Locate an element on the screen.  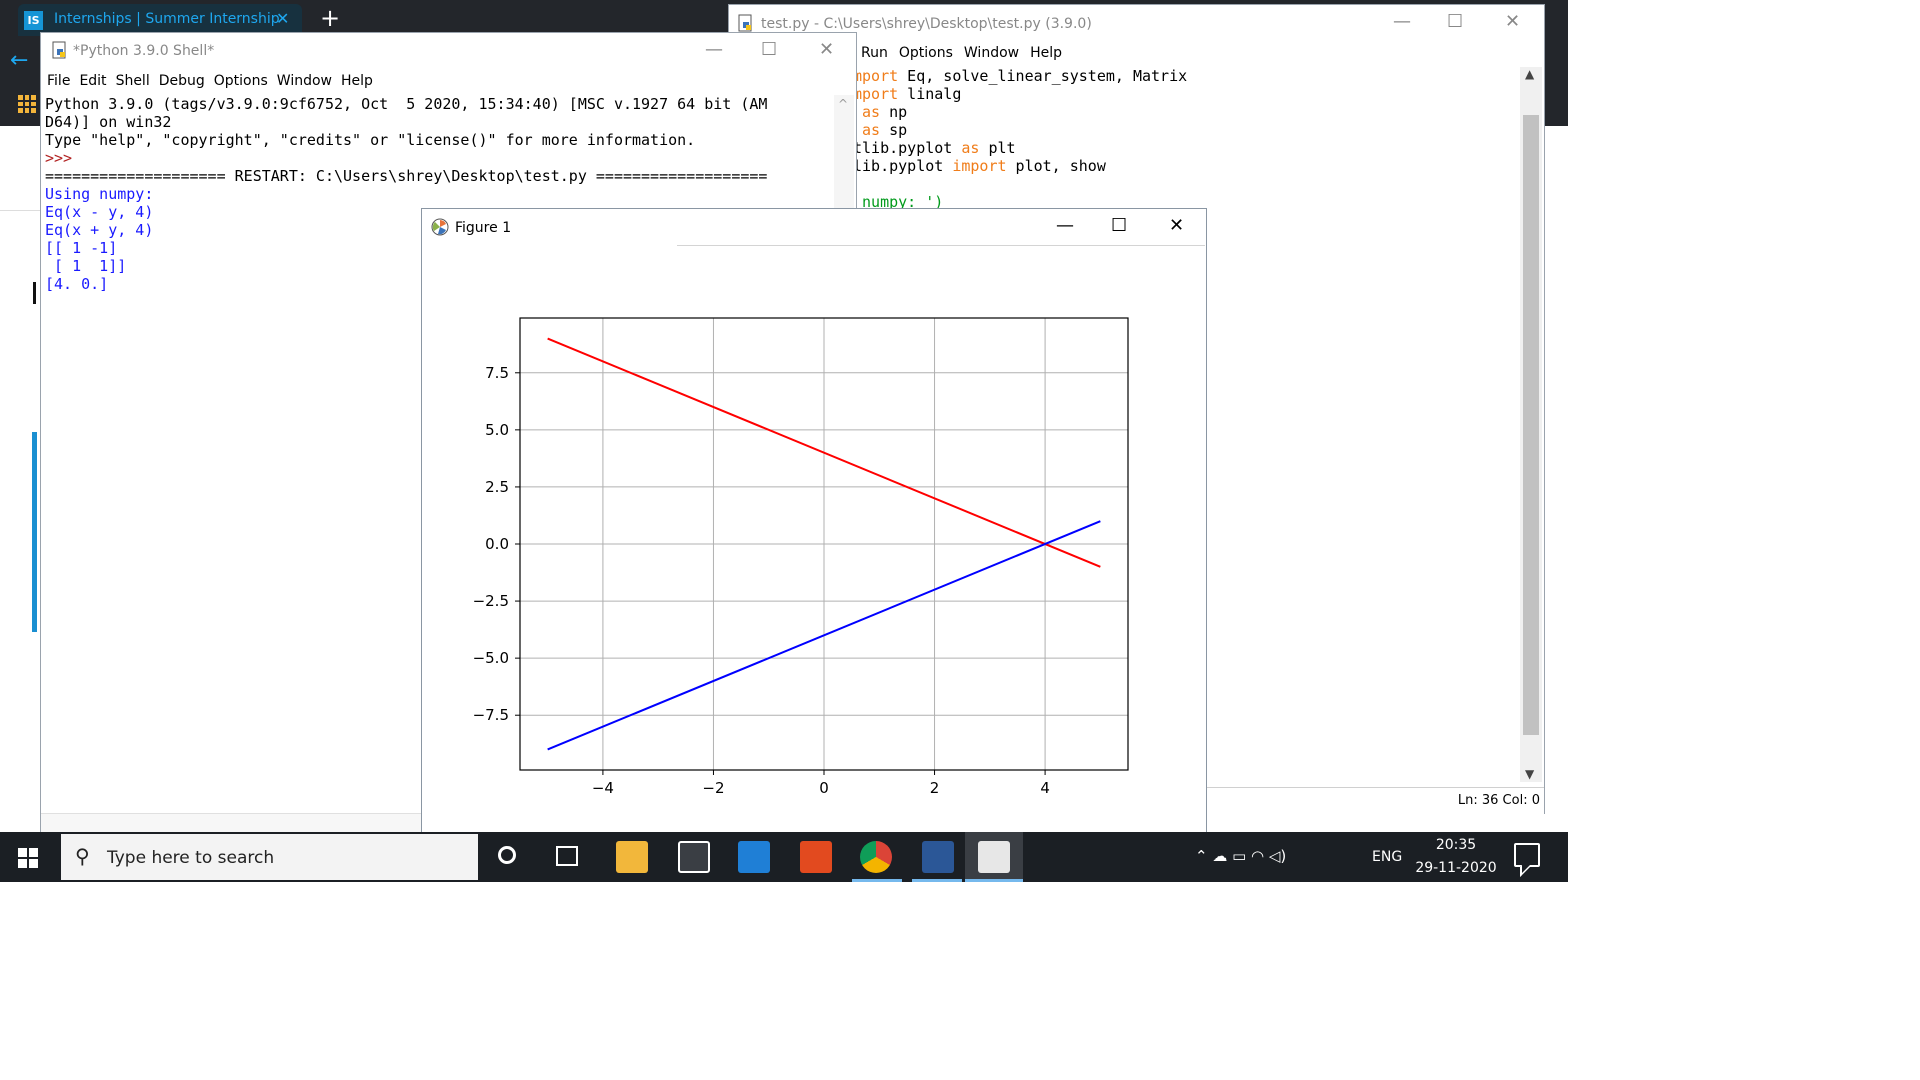
code-token: import is located at coordinates (979, 166).